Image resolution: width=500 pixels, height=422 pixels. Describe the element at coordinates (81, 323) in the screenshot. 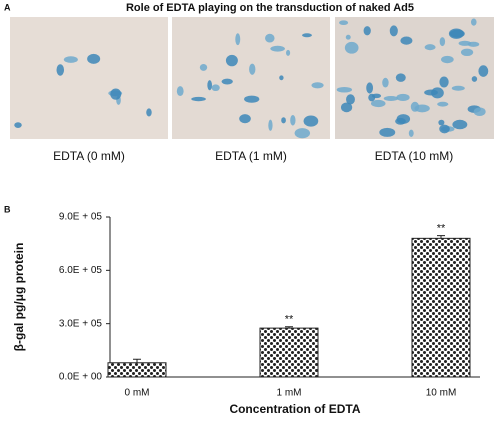

I see `y-tick-label: 3.0E + 05` at that location.